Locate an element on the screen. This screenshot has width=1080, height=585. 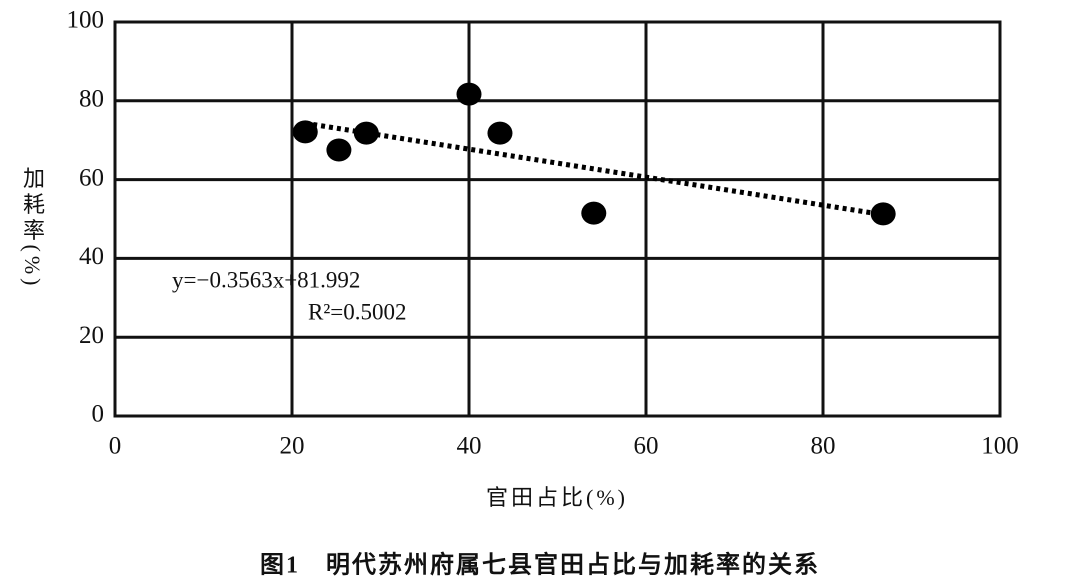
y-tick-label: 20 is located at coordinates (91, 335).